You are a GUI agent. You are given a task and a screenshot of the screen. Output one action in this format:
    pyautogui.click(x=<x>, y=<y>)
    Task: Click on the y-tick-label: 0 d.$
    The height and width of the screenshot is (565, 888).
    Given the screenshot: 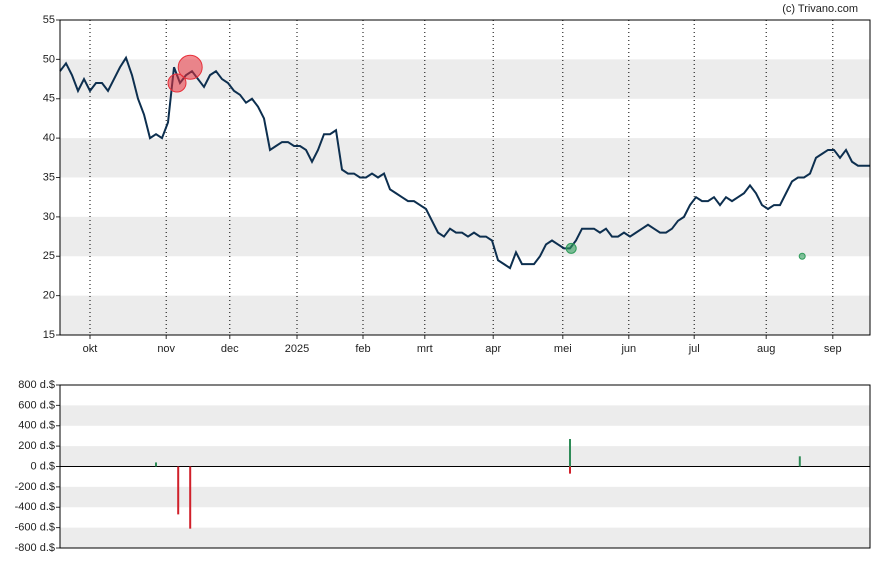 What is the action you would take?
    pyautogui.click(x=43, y=466)
    